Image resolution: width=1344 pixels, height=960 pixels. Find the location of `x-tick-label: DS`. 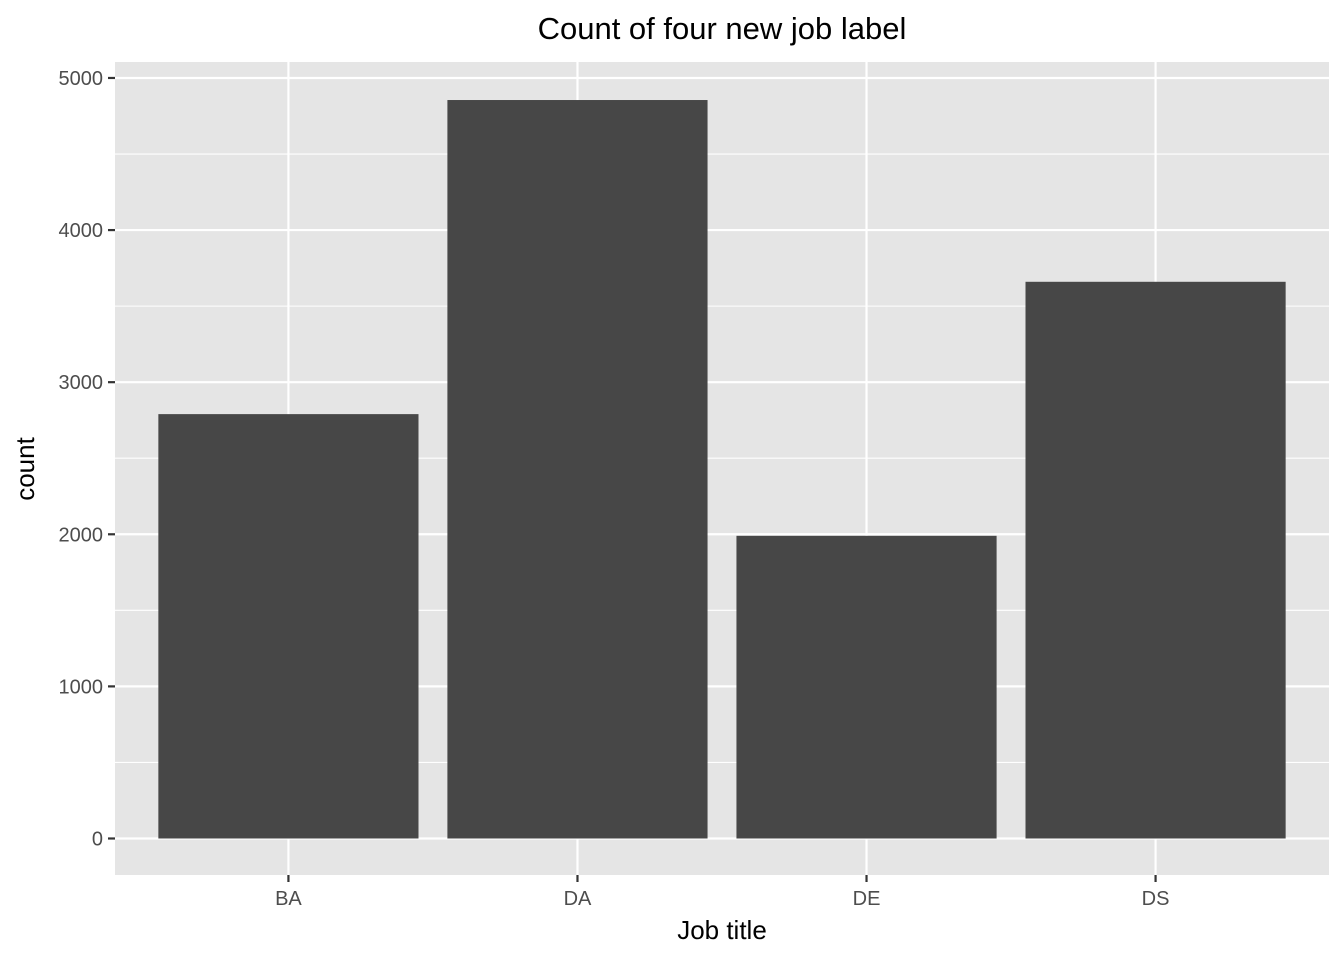

x-tick-label: DS is located at coordinates (1156, 899).